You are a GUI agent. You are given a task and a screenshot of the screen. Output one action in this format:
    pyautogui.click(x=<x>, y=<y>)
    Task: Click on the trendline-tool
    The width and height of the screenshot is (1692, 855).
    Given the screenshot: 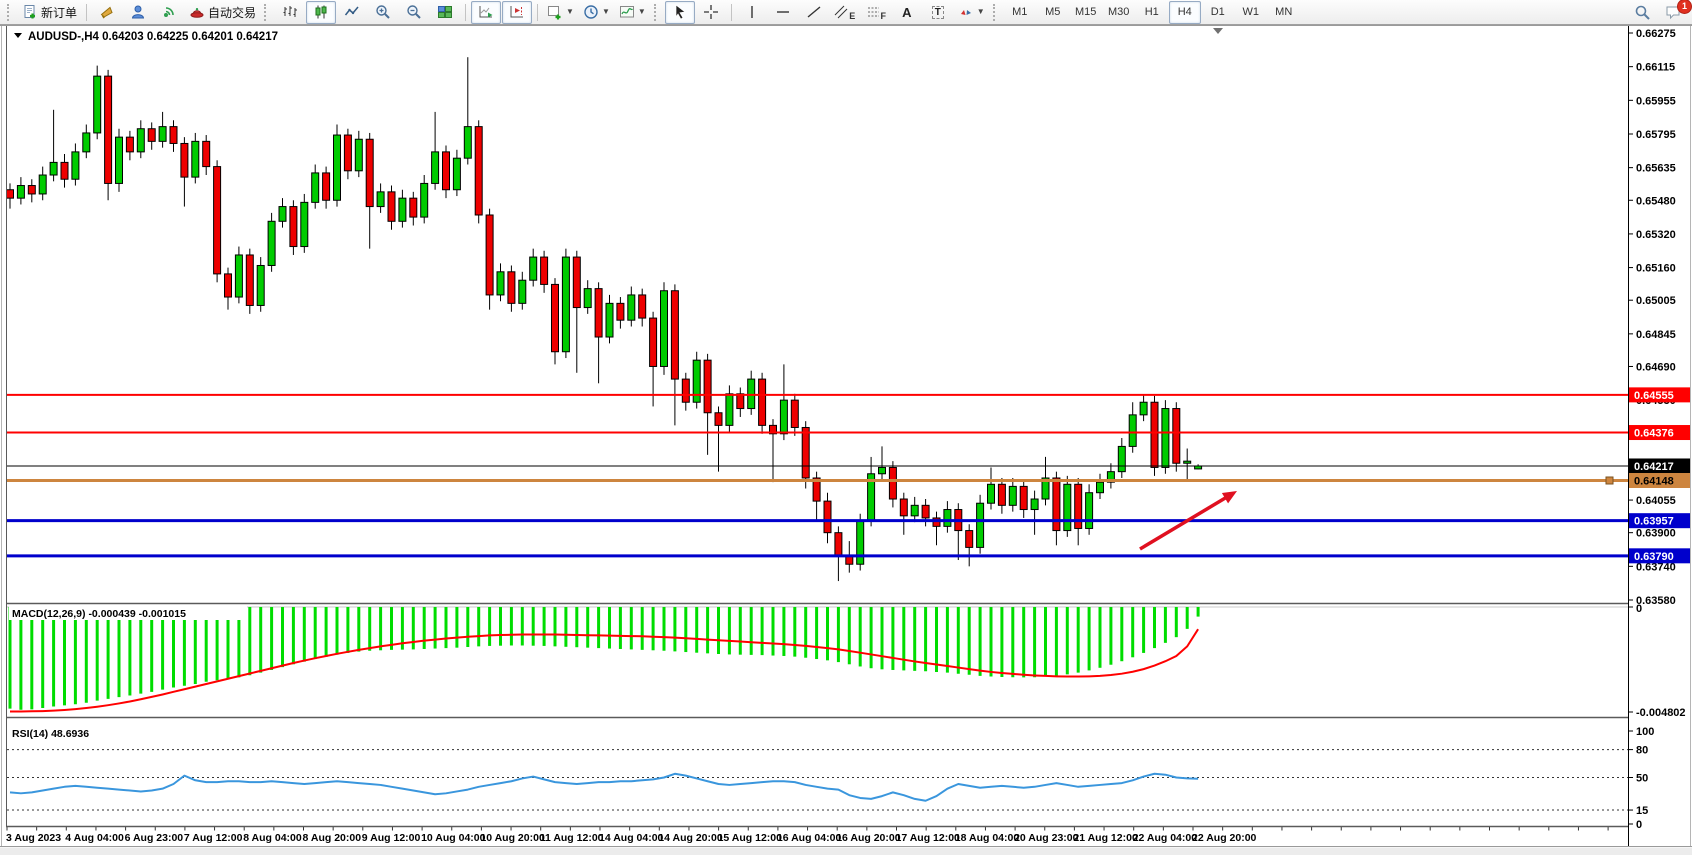 What is the action you would take?
    pyautogui.click(x=814, y=12)
    